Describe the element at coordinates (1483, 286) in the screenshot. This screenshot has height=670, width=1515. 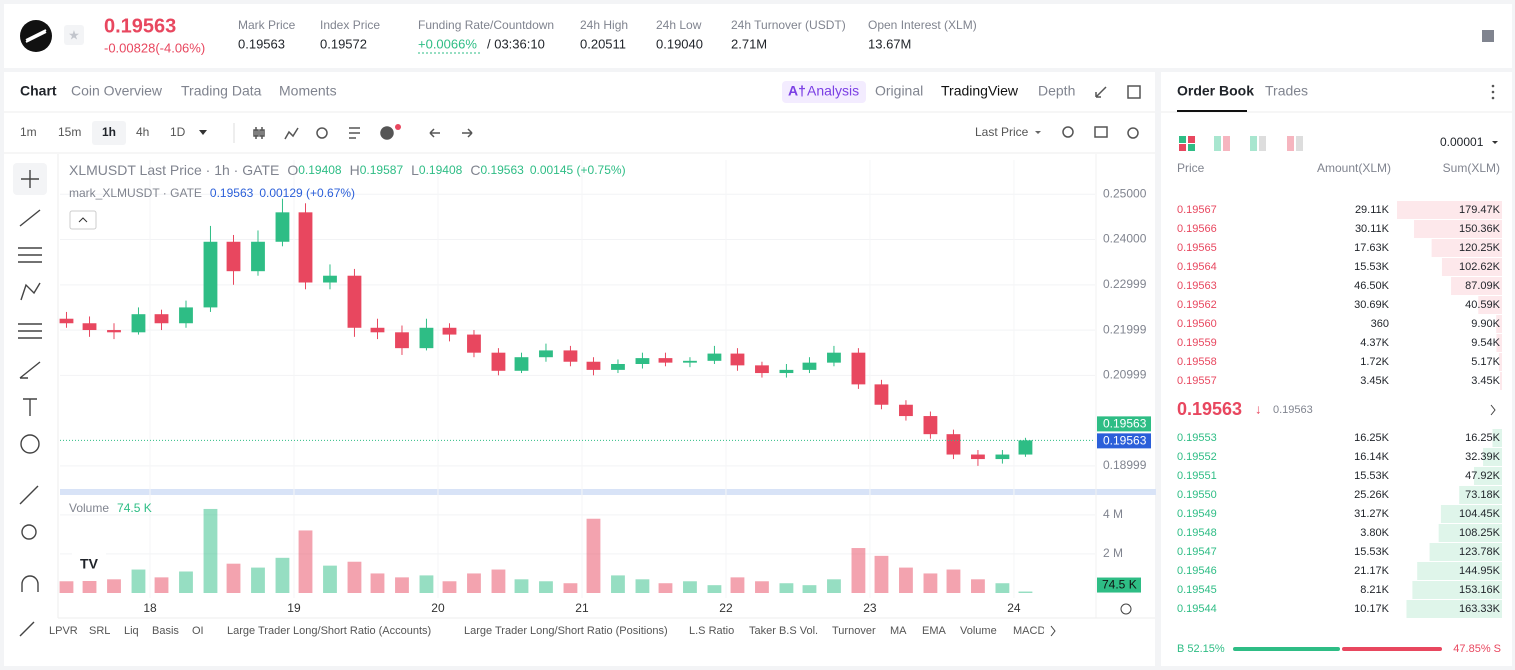
I see `book-sum: 87.09K` at that location.